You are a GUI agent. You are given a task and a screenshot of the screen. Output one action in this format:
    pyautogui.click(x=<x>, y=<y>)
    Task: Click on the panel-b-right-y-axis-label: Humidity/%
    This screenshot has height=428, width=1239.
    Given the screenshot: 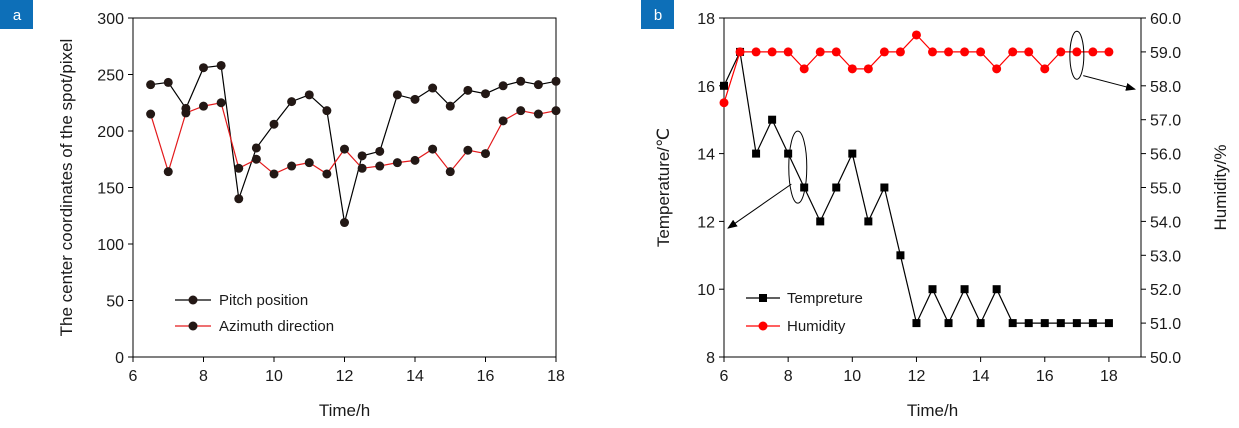 What is the action you would take?
    pyautogui.click(x=1220, y=188)
    